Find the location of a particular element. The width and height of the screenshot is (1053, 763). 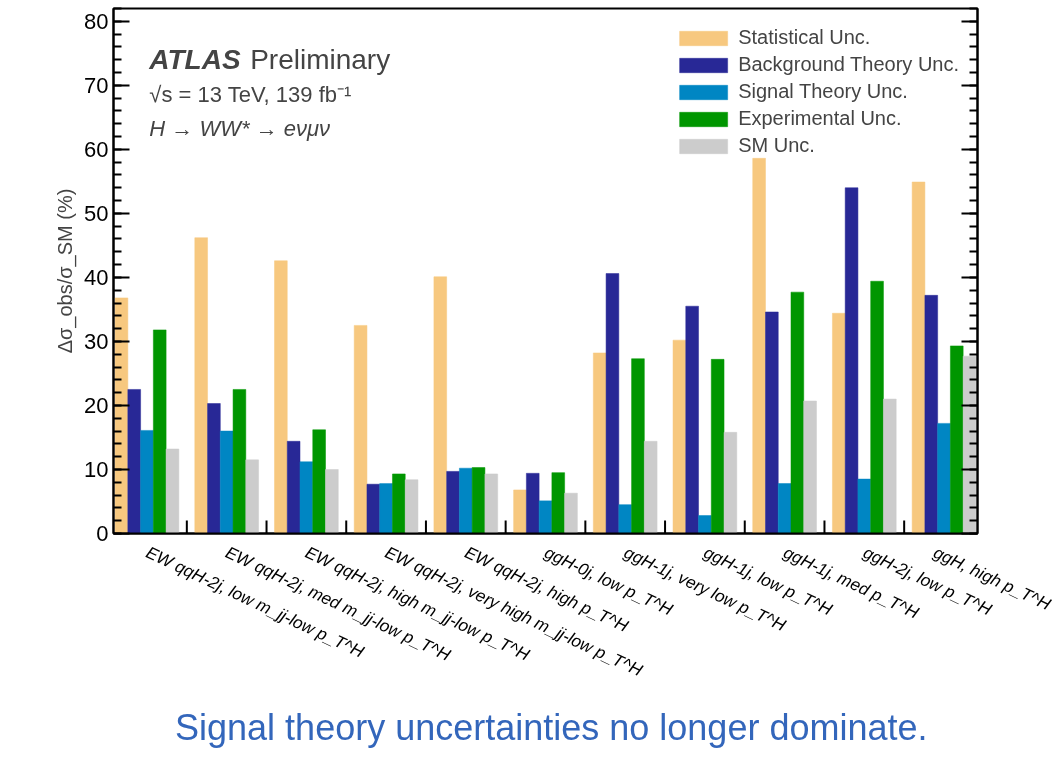

annotation: √s = 13 TeV, 139 fb⁻¹ is located at coordinates (250, 95).